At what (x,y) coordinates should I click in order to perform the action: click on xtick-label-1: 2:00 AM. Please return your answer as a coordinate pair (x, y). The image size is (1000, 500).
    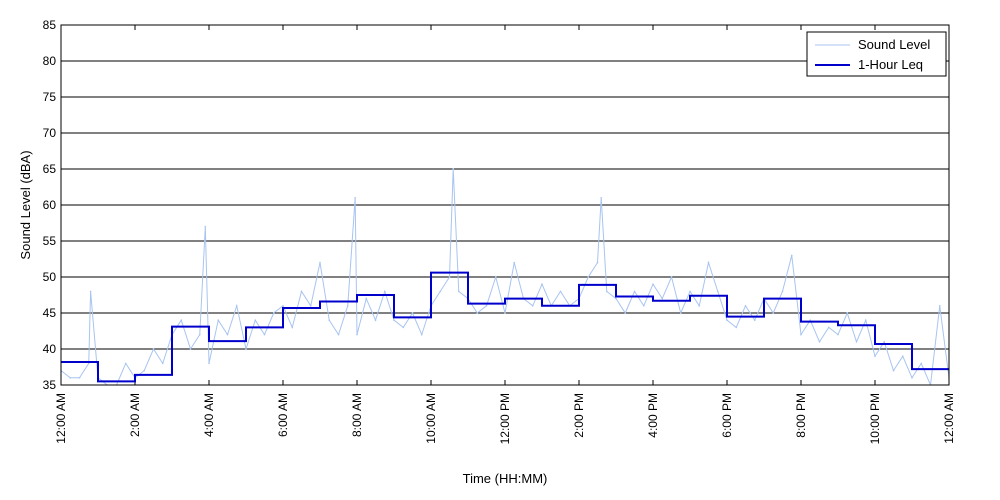
    Looking at the image, I should click on (135, 415).